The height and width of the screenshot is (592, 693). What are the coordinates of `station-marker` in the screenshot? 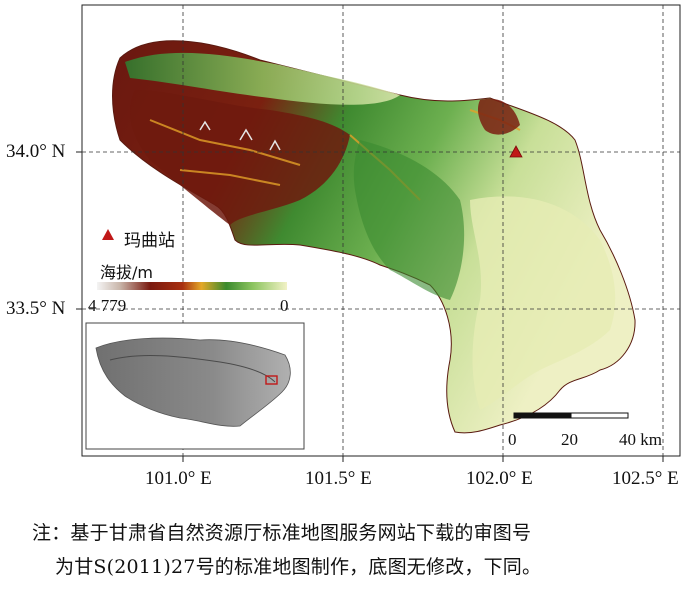 It's located at (516, 151).